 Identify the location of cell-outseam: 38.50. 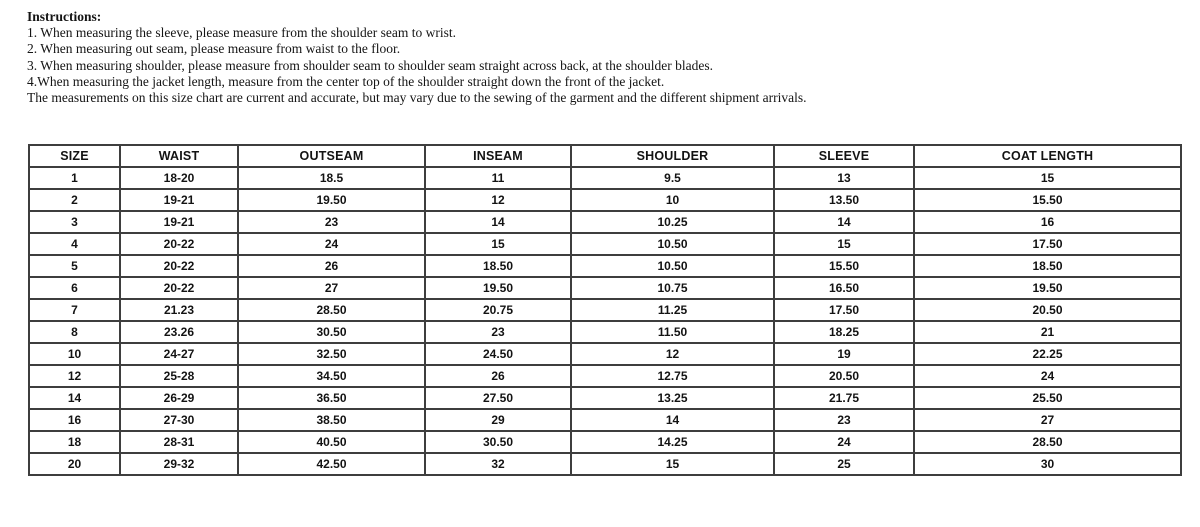
(331, 420).